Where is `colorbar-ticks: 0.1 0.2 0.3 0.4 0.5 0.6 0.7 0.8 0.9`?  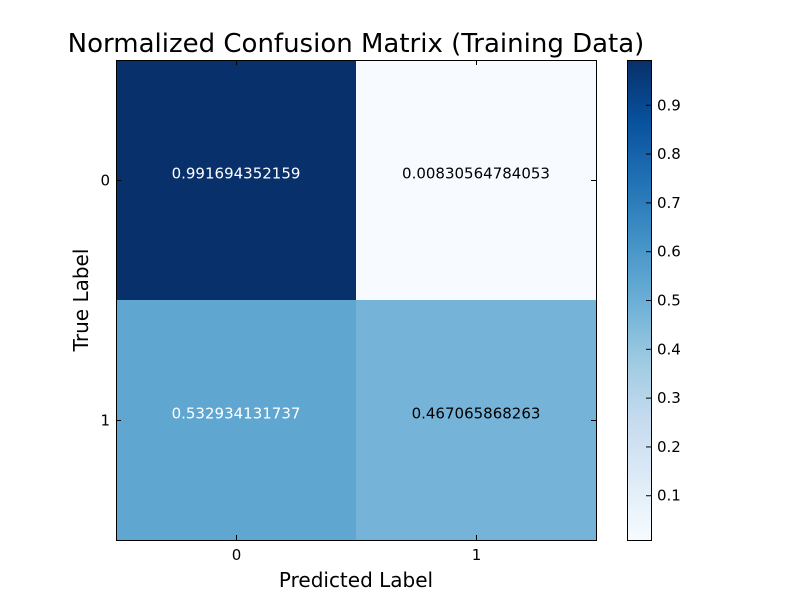 colorbar-ticks: 0.1 0.2 0.3 0.4 0.5 0.6 0.7 0.8 0.9 is located at coordinates (663, 300).